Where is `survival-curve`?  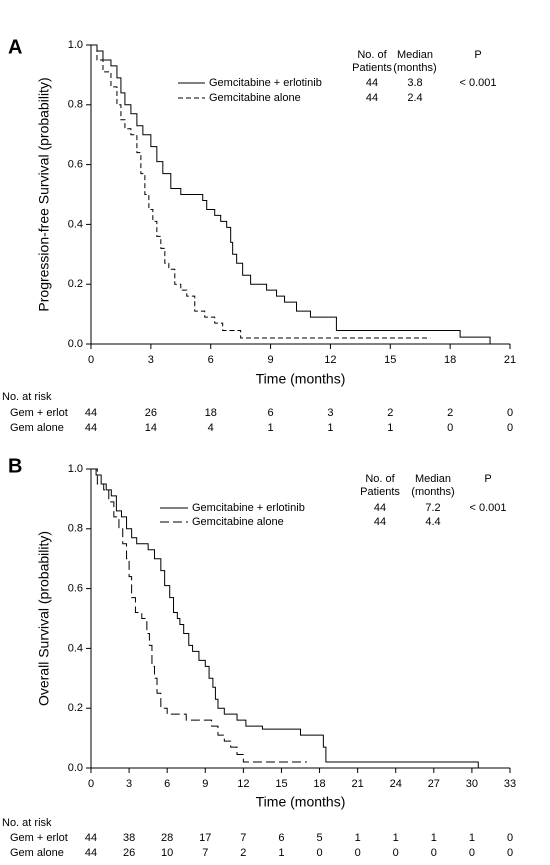
survival-curve is located at coordinates (199, 615).